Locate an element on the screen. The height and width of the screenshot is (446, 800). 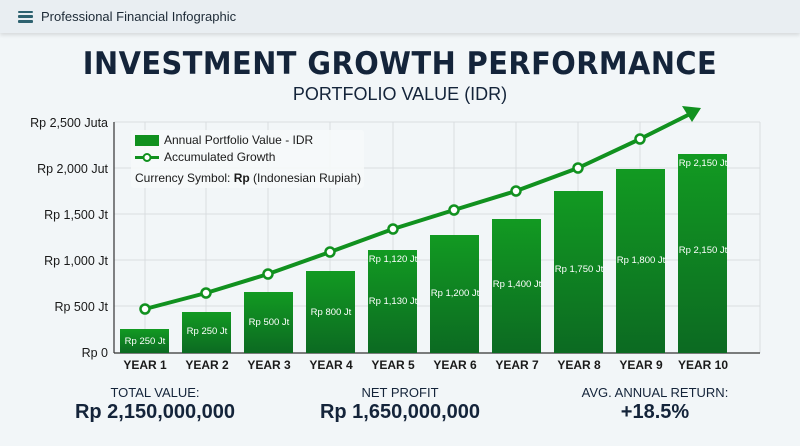
bar-year-8: Rp 1,750 Jt is located at coordinates (578, 272).